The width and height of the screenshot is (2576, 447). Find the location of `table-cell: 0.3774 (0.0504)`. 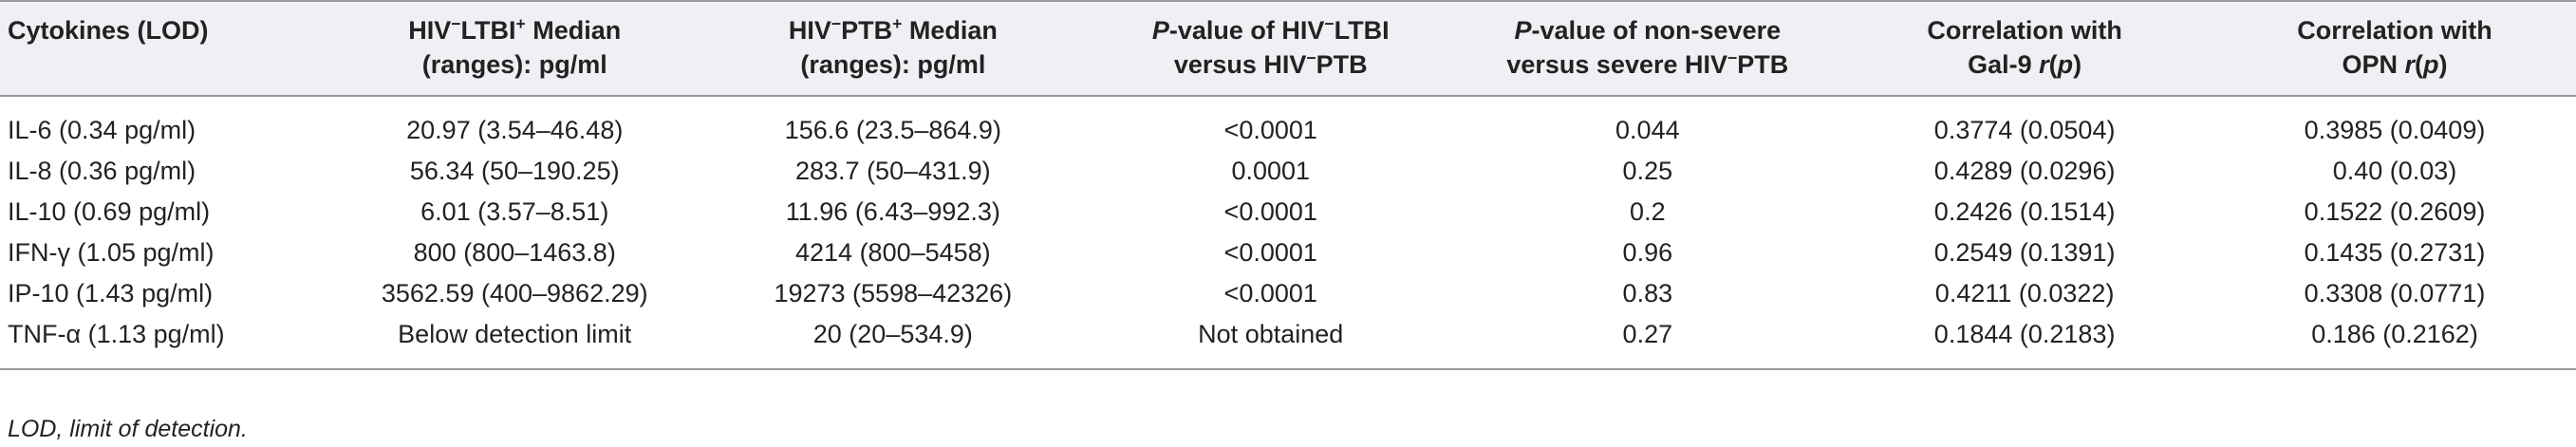

table-cell: 0.3774 (0.0504) is located at coordinates (2025, 130).